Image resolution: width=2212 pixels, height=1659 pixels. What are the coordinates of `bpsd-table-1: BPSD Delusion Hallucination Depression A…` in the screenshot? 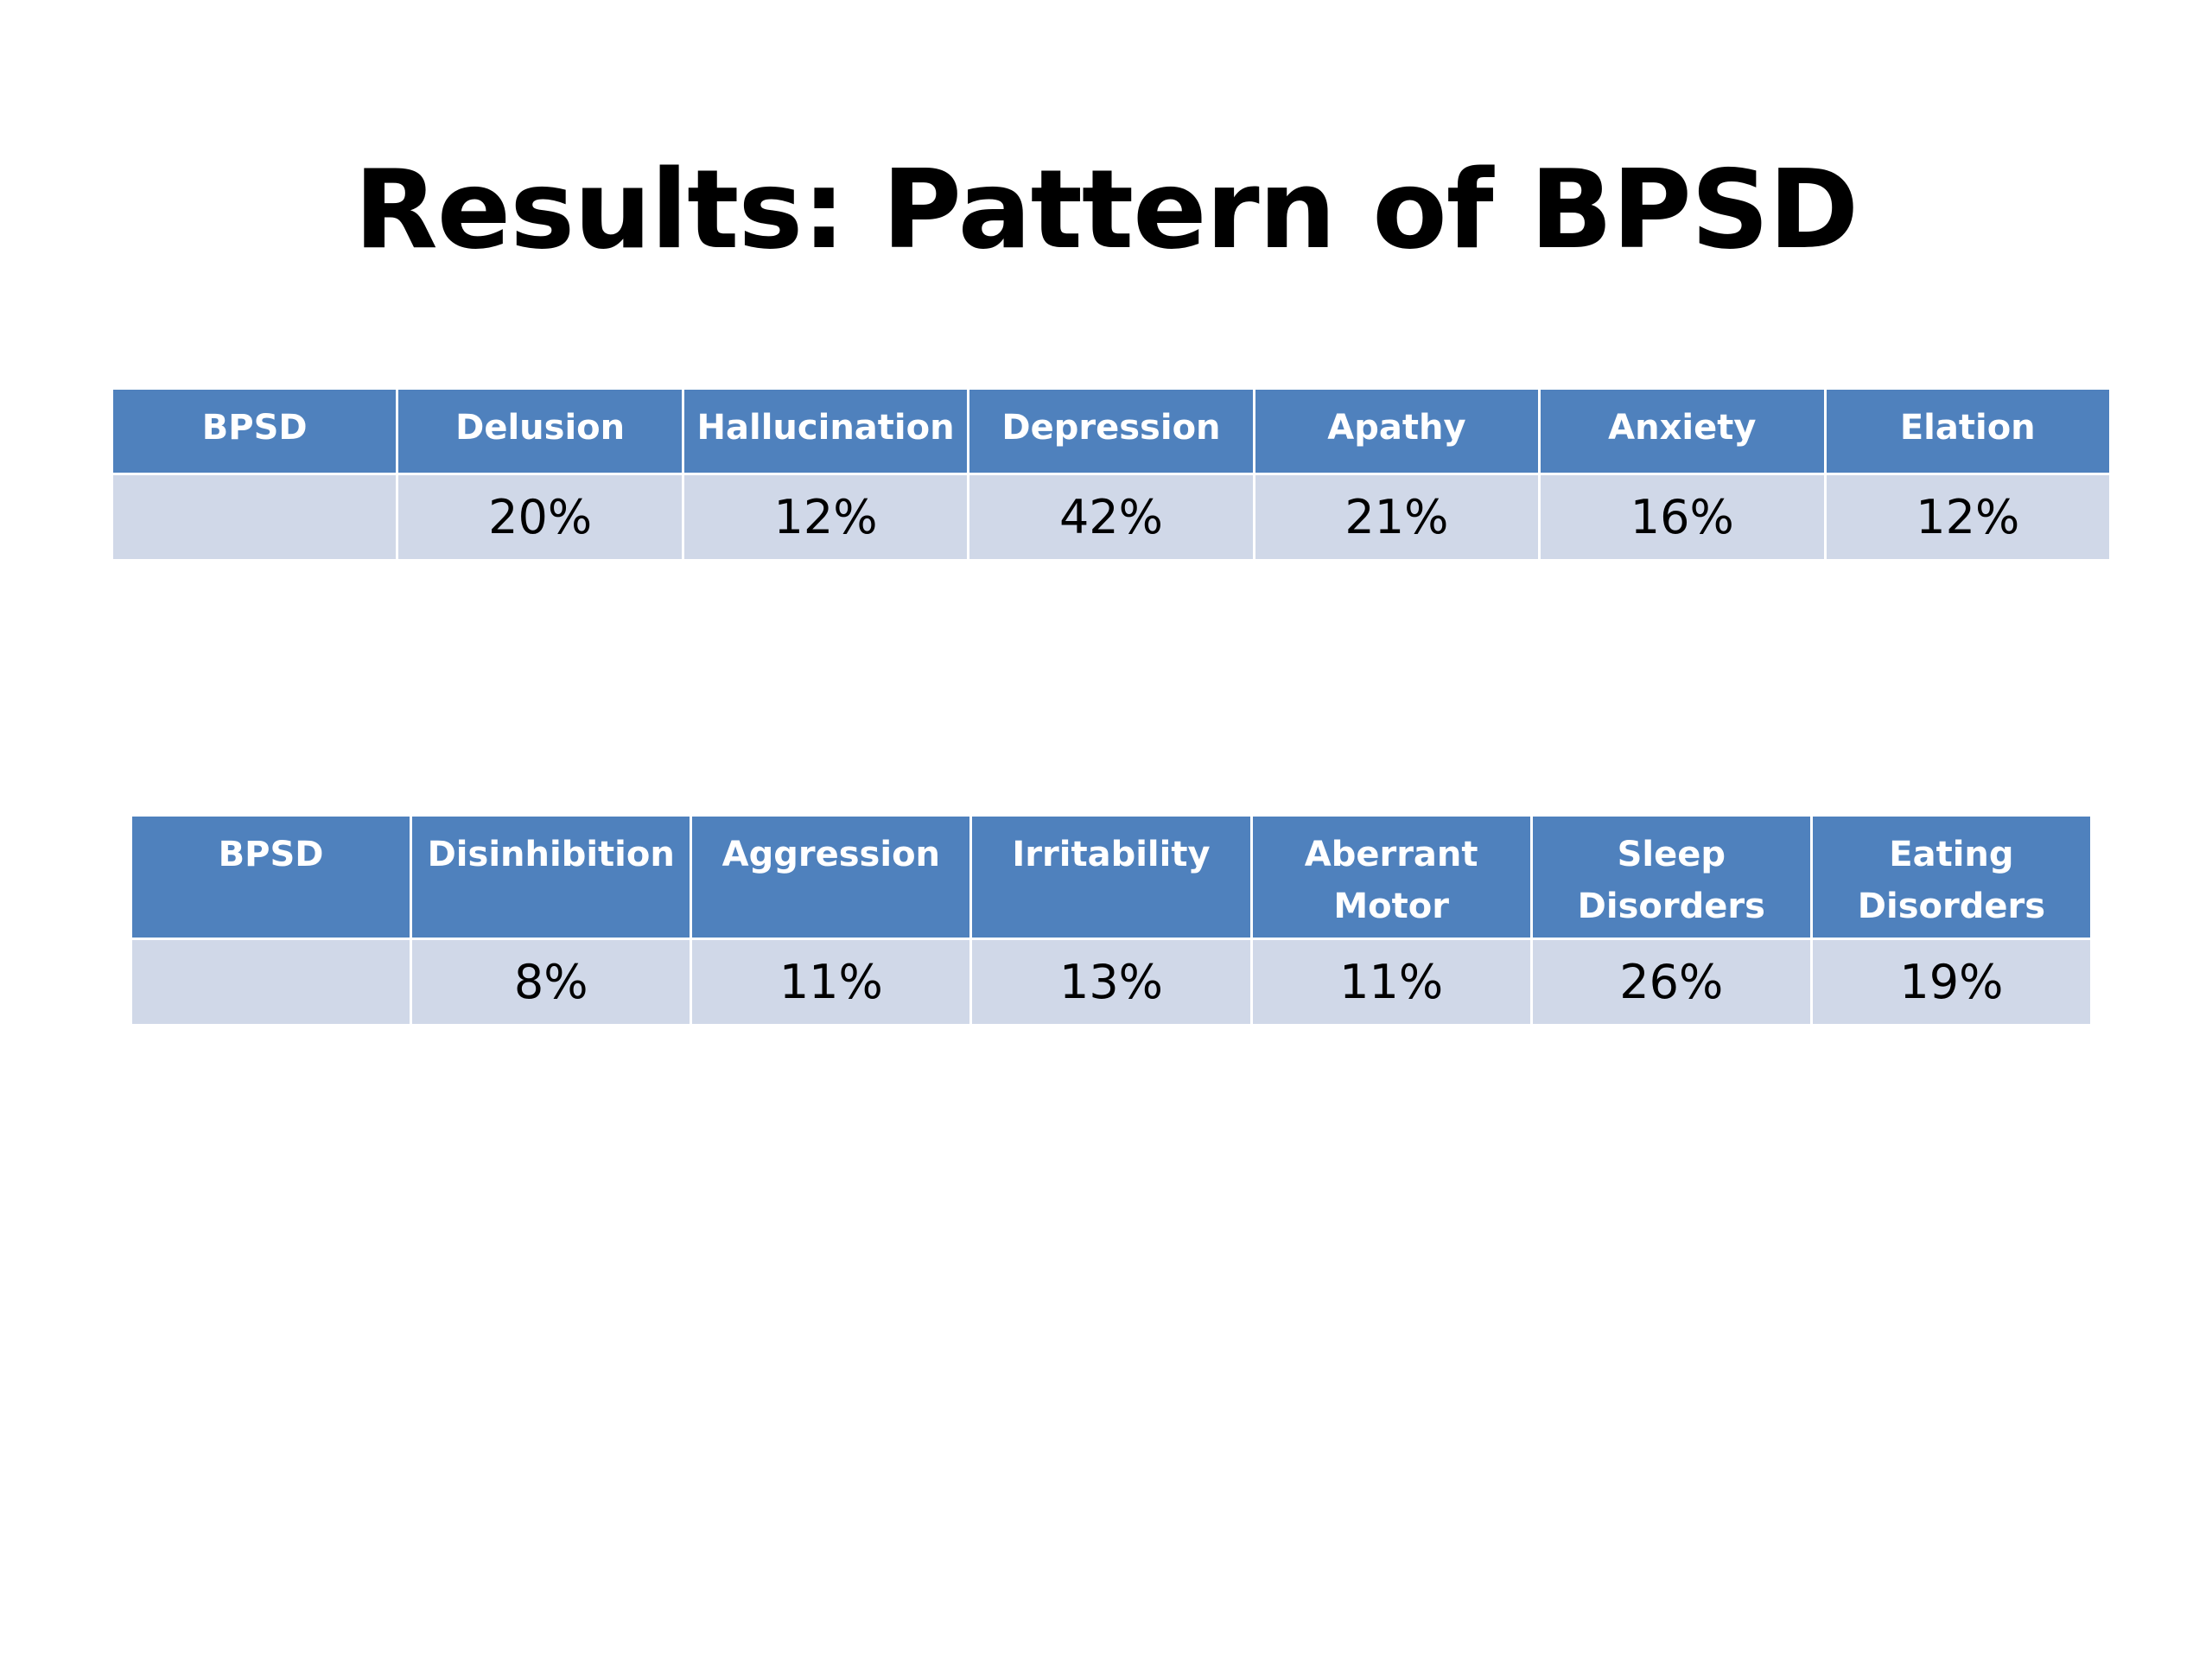 It's located at (1111, 475).